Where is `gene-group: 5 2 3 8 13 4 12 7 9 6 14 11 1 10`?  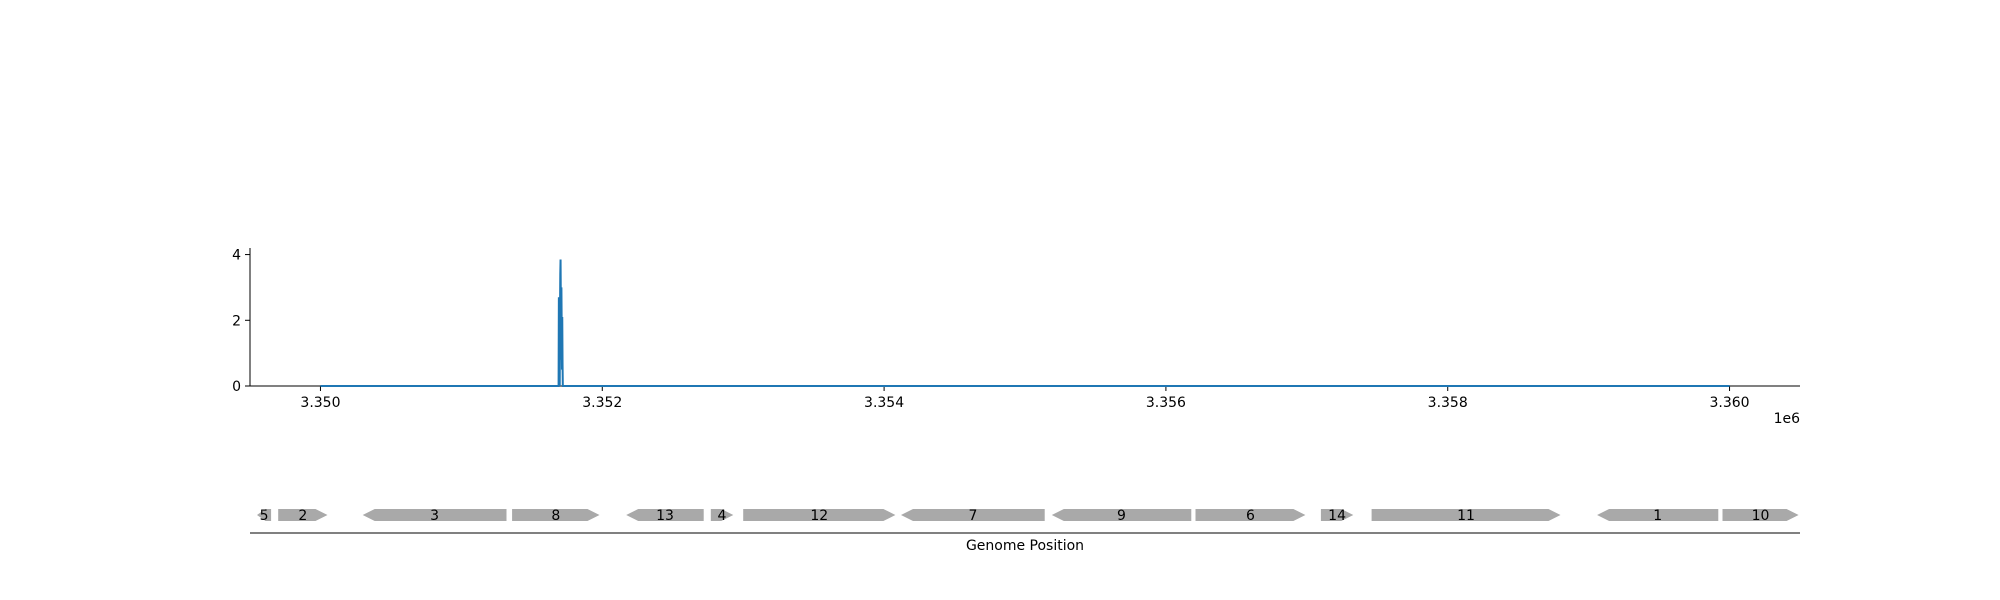 gene-group: 5 2 3 8 13 4 12 7 9 6 14 11 1 10 is located at coordinates (1028, 516).